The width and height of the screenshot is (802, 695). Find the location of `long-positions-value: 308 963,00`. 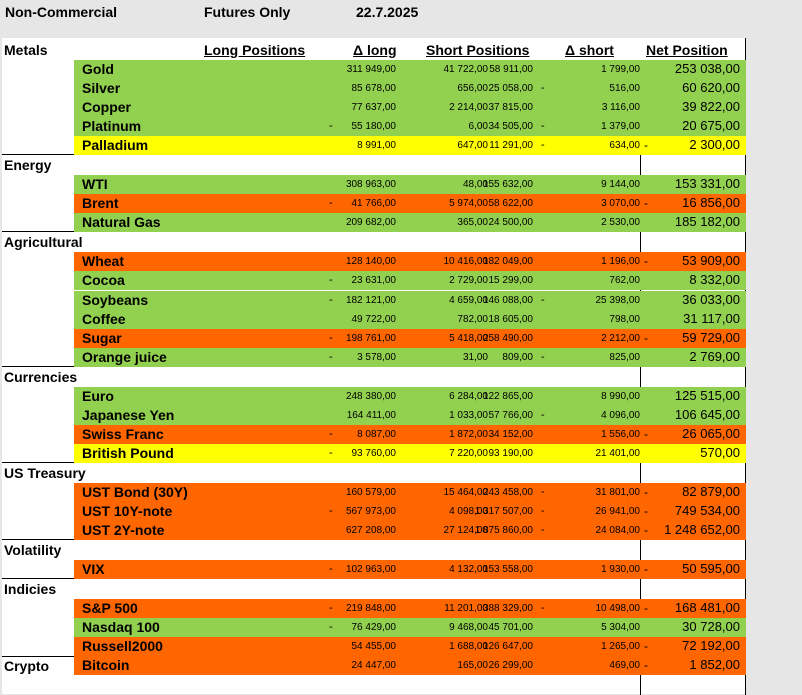

long-positions-value: 308 963,00 is located at coordinates (370, 184).